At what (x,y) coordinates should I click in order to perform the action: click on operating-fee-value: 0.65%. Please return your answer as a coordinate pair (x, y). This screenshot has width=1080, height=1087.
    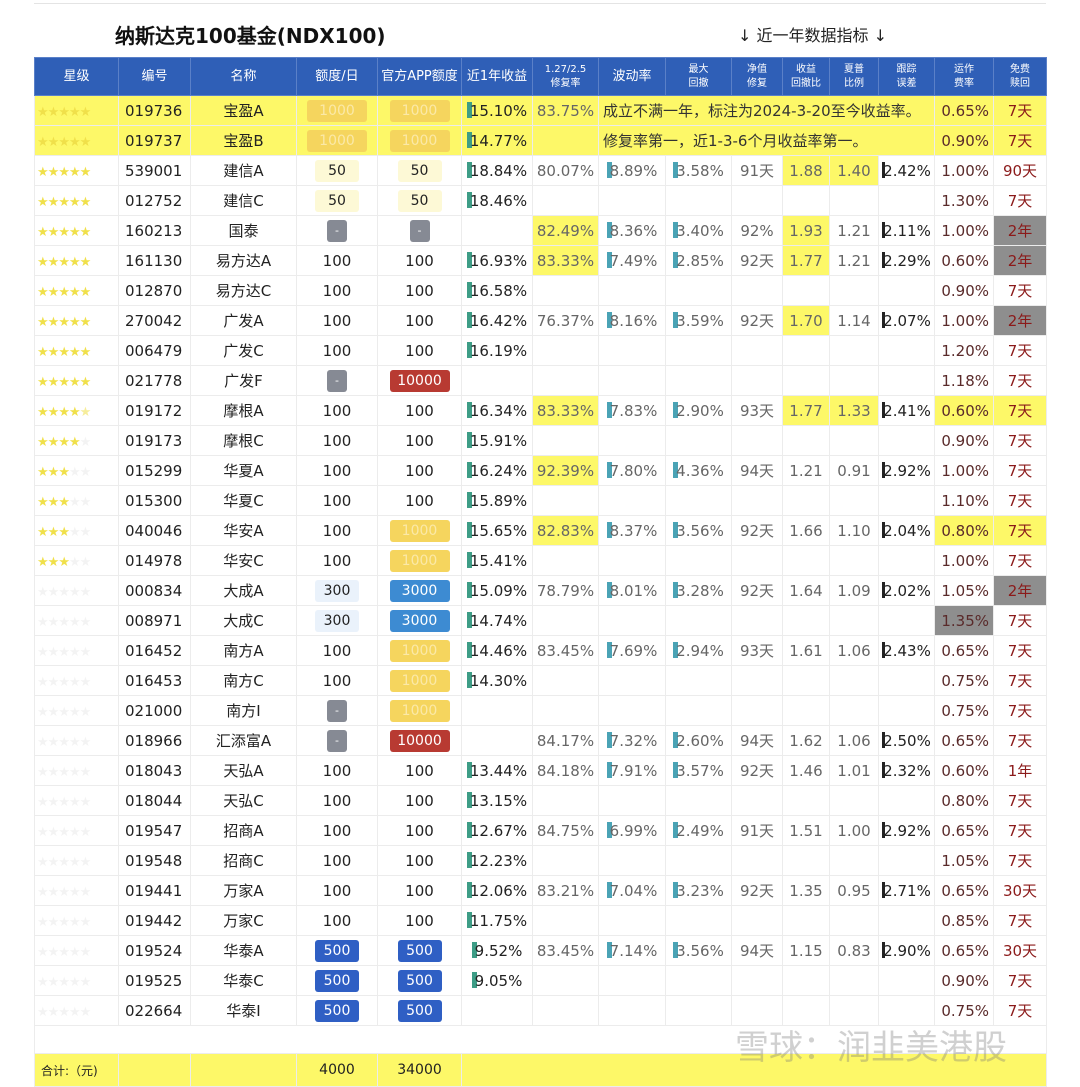
    Looking at the image, I should click on (965, 950).